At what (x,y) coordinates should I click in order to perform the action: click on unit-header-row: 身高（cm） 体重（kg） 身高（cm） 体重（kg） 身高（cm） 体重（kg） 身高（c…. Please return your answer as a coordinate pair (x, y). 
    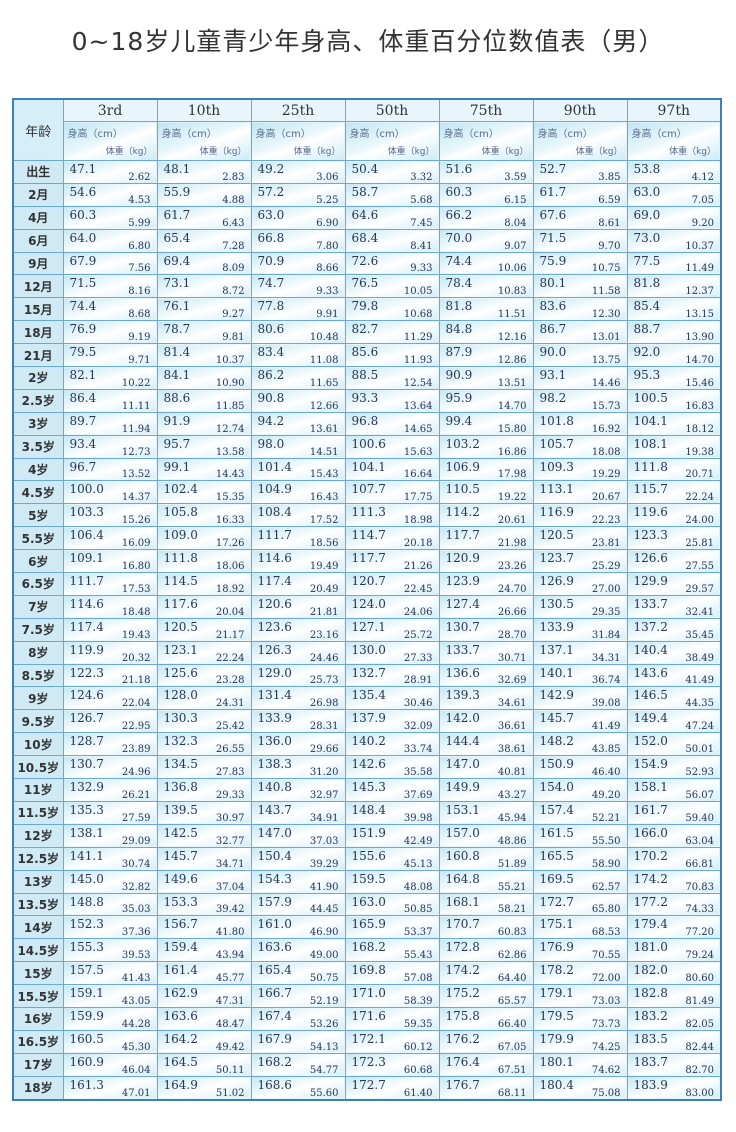
    Looking at the image, I should click on (367, 141).